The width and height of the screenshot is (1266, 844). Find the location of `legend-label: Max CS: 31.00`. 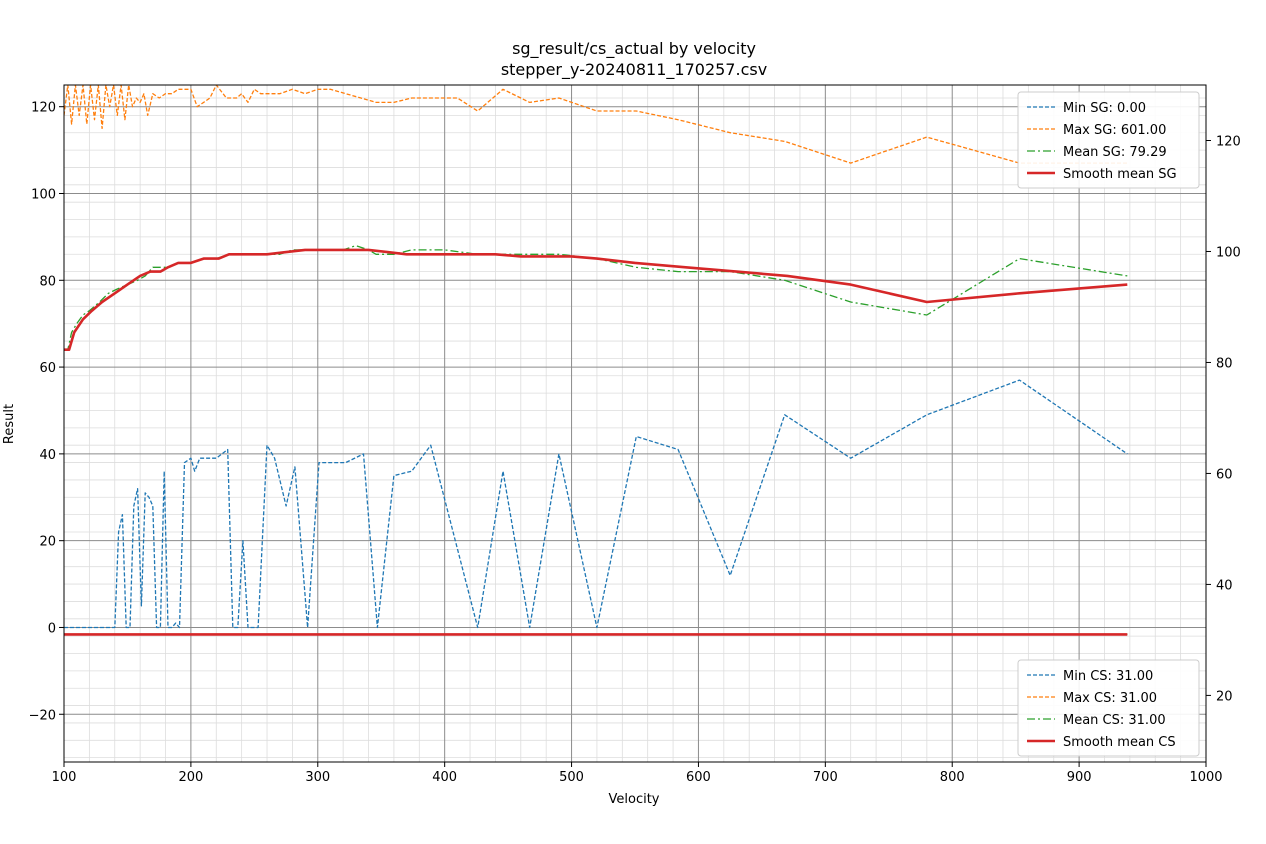

legend-label: Max CS: 31.00 is located at coordinates (1110, 698).